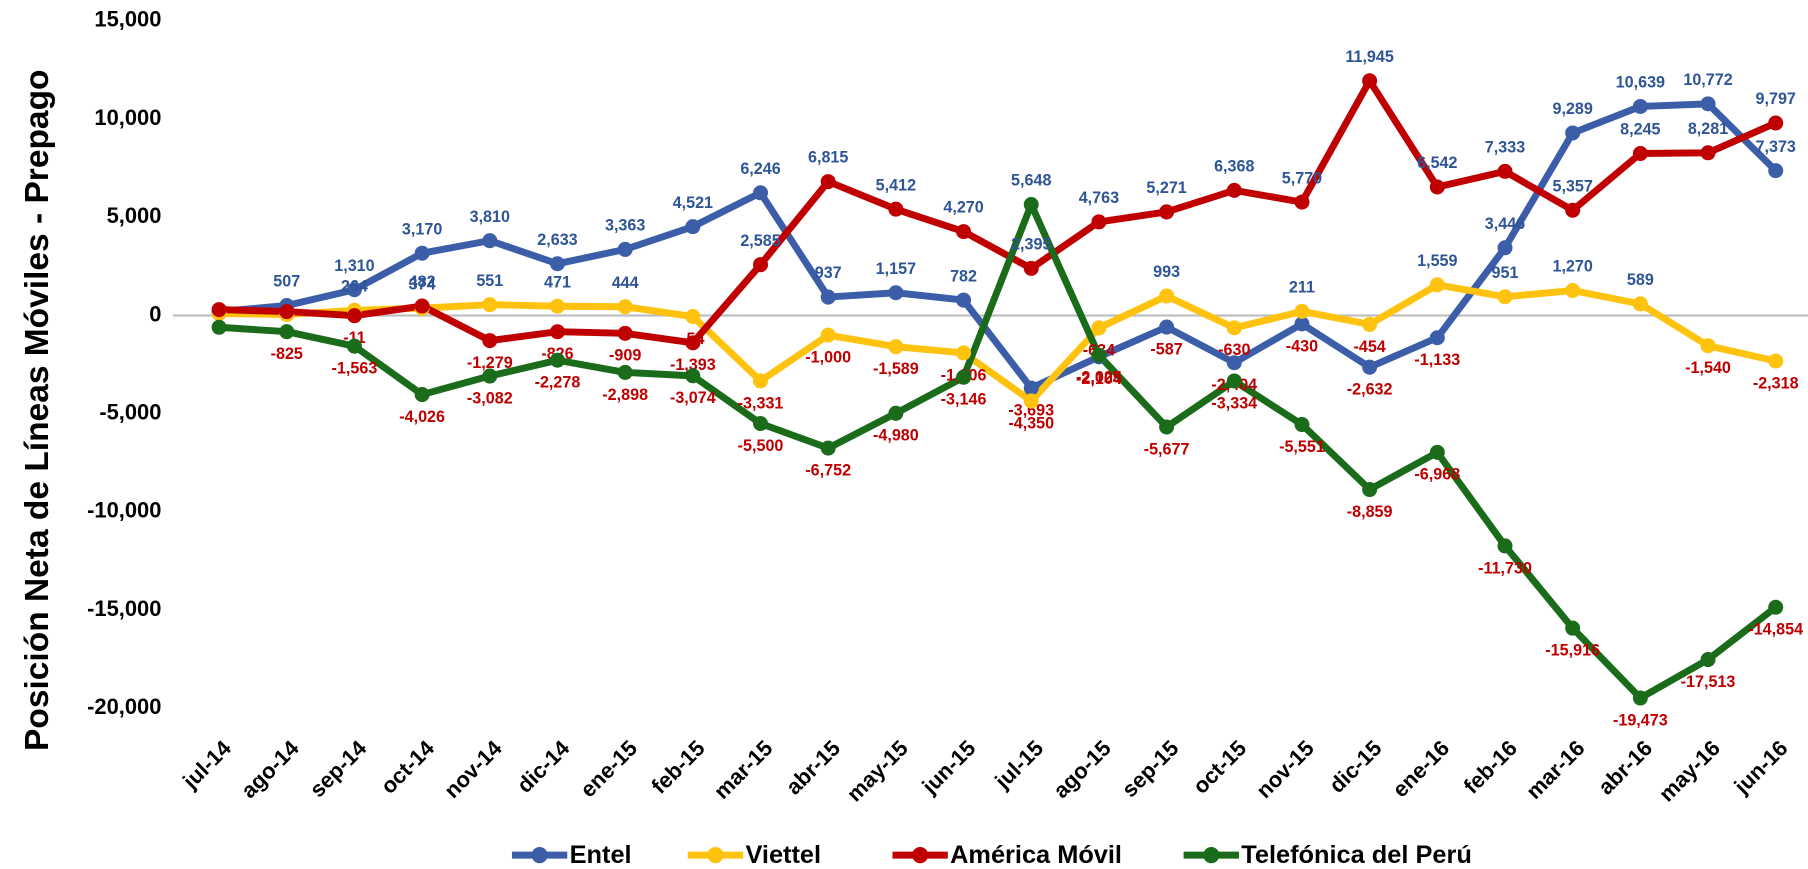 The height and width of the screenshot is (869, 1808). What do you see at coordinates (1031, 423) in the screenshot?
I see `data-label: -4,350` at bounding box center [1031, 423].